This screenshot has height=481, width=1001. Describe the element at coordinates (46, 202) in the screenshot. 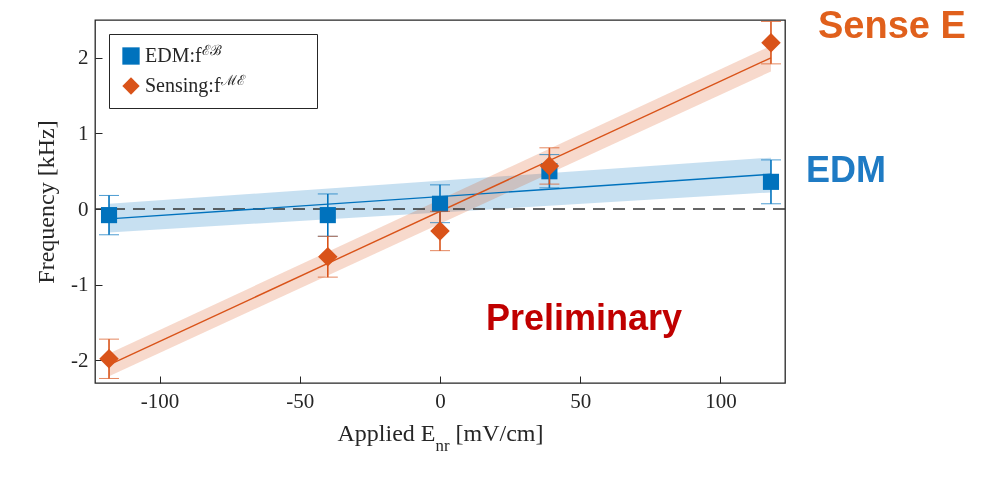

I see `y-axis-title: Frequency [kHz]` at that location.